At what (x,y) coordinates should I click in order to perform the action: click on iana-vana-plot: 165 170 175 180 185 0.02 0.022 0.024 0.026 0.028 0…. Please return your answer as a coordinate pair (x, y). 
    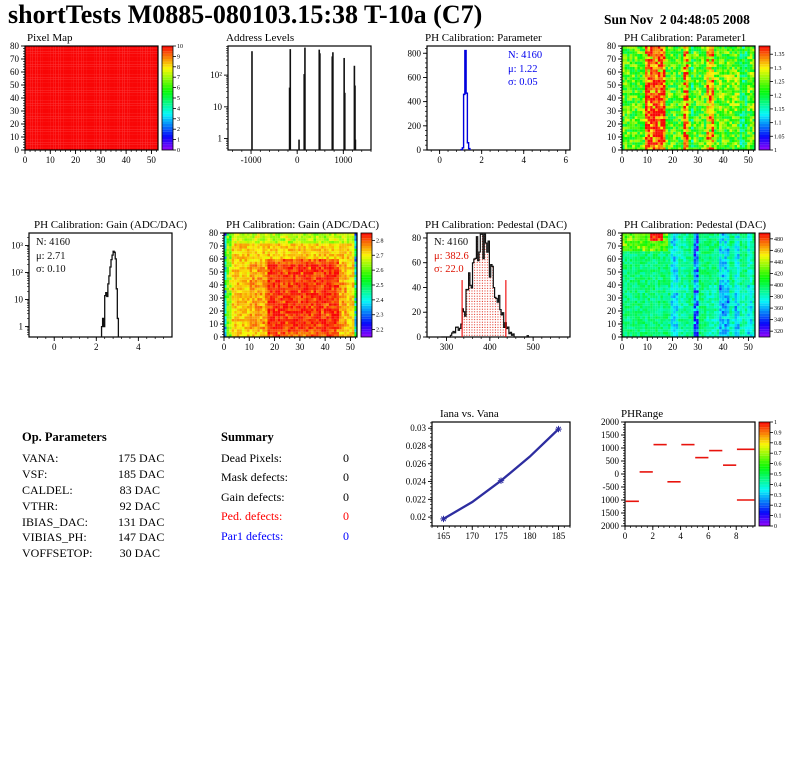
    Looking at the image, I should click on (497, 482).